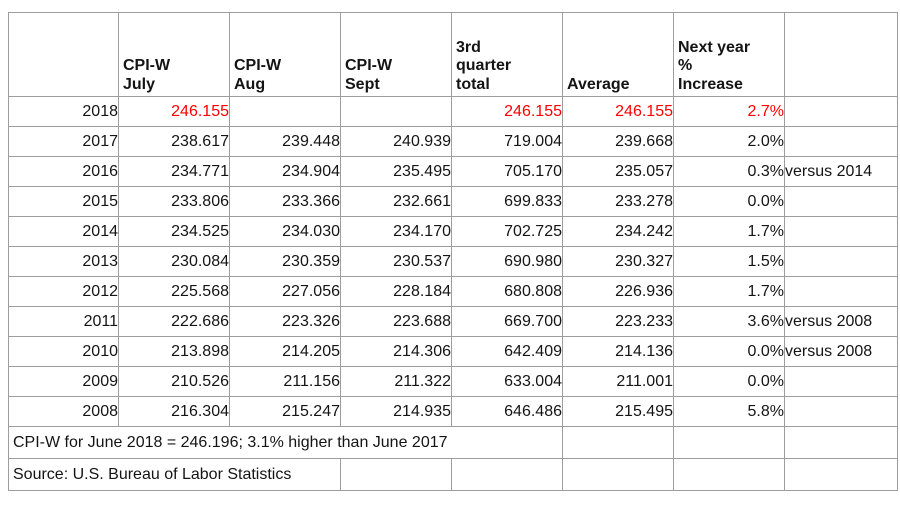 This screenshot has height=518, width=900. What do you see at coordinates (507, 171) in the screenshot?
I see `value-cell: 705.170` at bounding box center [507, 171].